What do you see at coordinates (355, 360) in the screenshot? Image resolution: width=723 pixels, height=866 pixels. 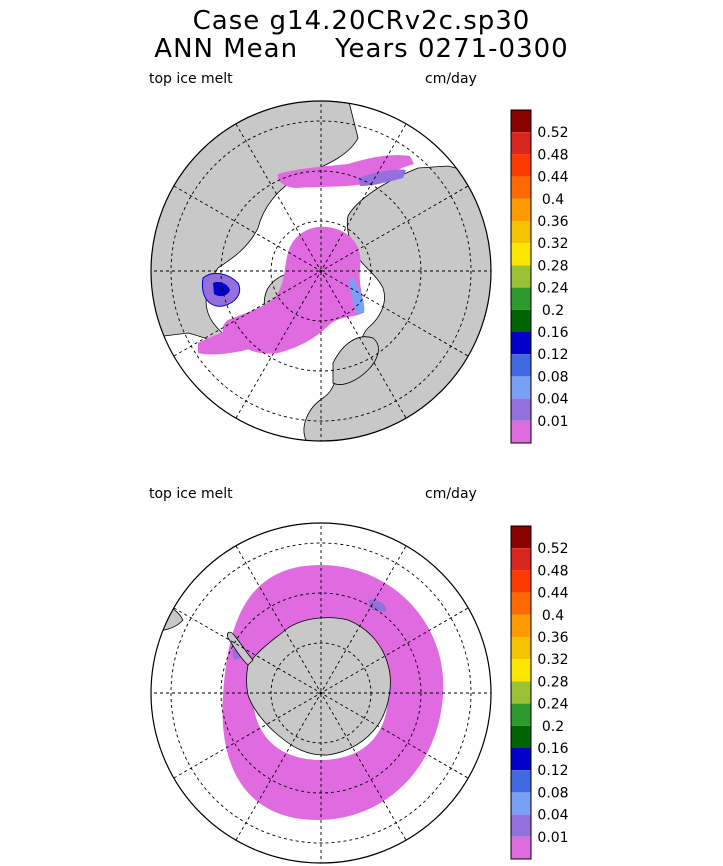 I see `scandinavia-landmass` at bounding box center [355, 360].